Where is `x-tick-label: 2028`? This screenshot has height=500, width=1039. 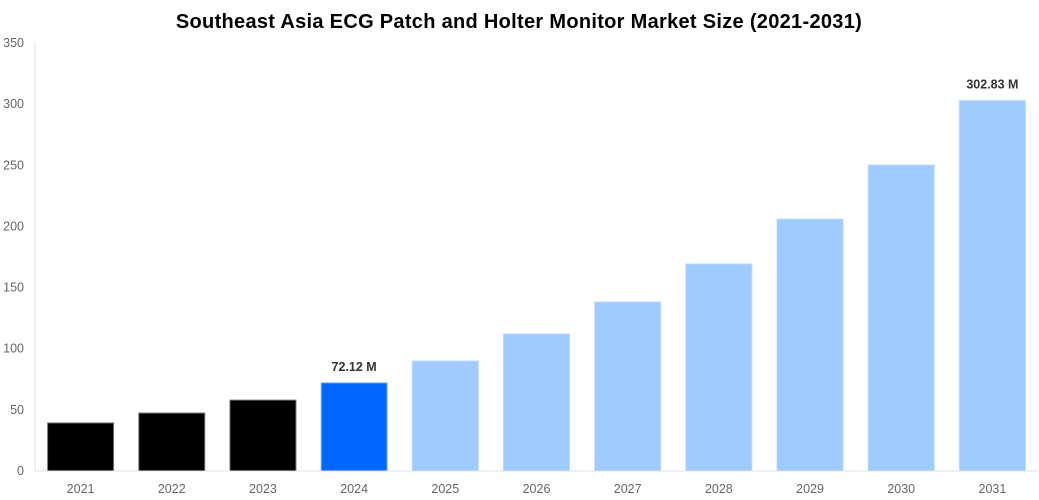
x-tick-label: 2028 is located at coordinates (719, 489).